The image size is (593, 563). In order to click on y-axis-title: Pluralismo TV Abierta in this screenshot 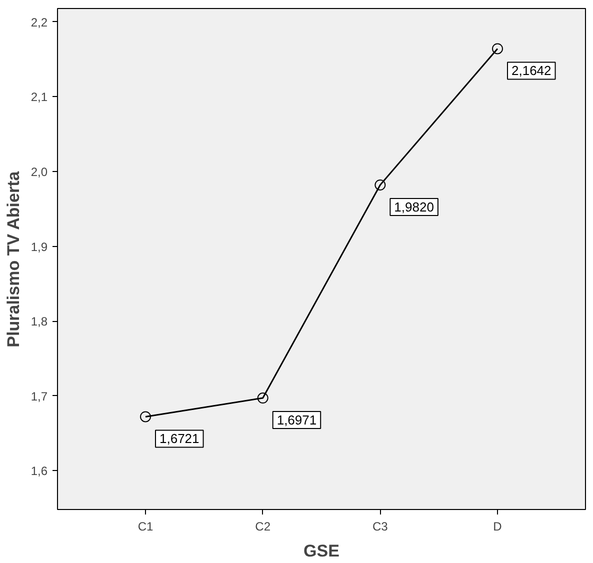, I will do `click(13, 259)`.